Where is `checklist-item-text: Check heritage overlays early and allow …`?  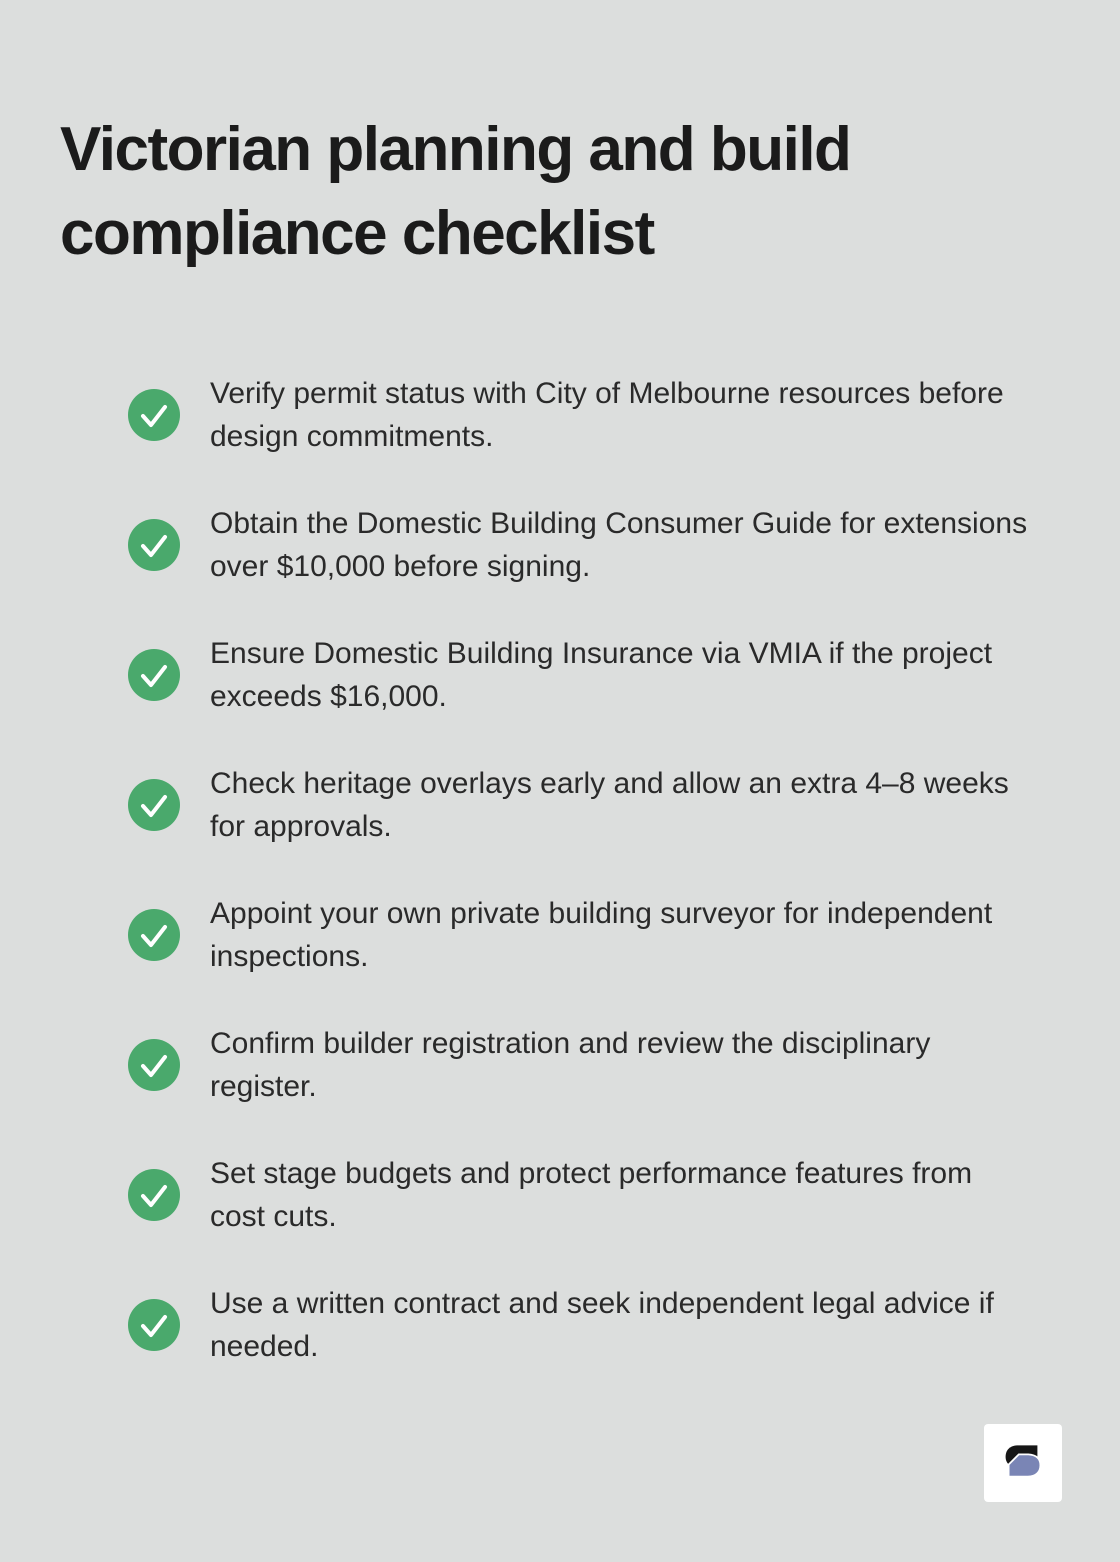 checklist-item-text: Check heritage overlays early and allow … is located at coordinates (609, 805).